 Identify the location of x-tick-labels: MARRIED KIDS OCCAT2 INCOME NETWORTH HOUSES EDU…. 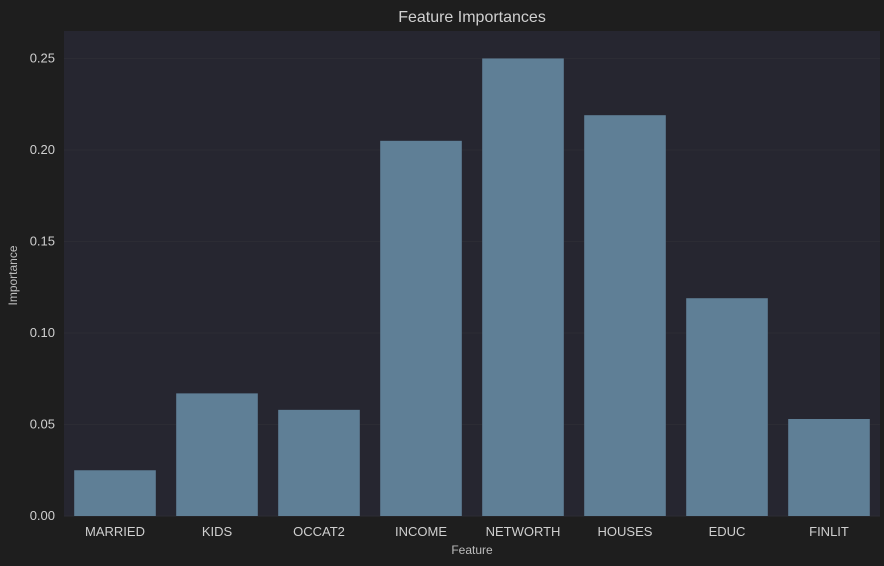
(467, 531).